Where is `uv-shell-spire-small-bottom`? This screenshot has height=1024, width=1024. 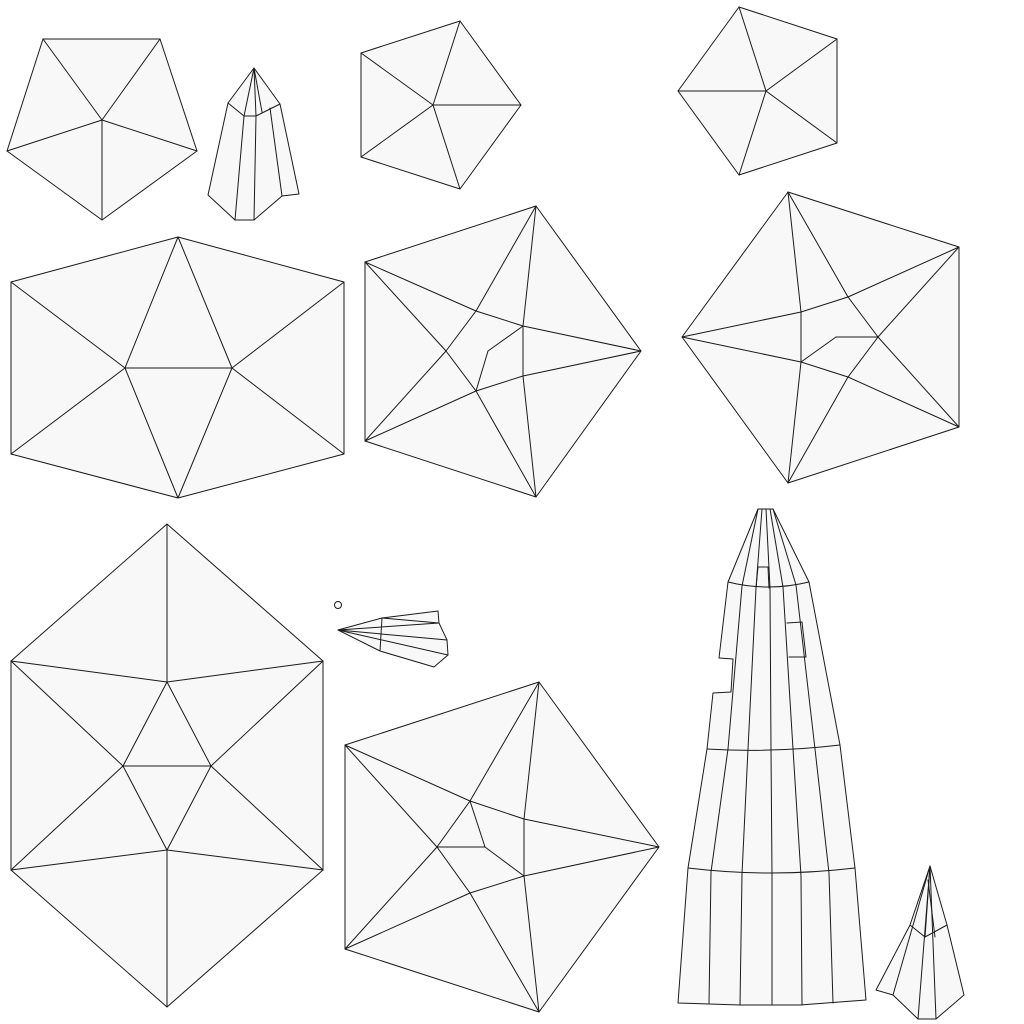
uv-shell-spire-small-bottom is located at coordinates (920, 942).